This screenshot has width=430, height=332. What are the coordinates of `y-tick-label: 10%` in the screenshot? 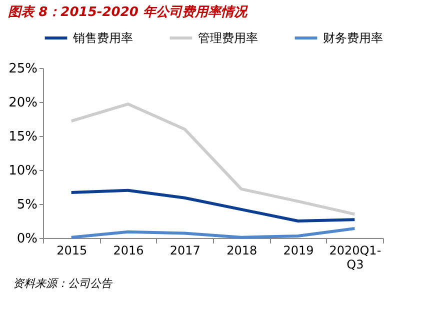 It's located at (23, 171).